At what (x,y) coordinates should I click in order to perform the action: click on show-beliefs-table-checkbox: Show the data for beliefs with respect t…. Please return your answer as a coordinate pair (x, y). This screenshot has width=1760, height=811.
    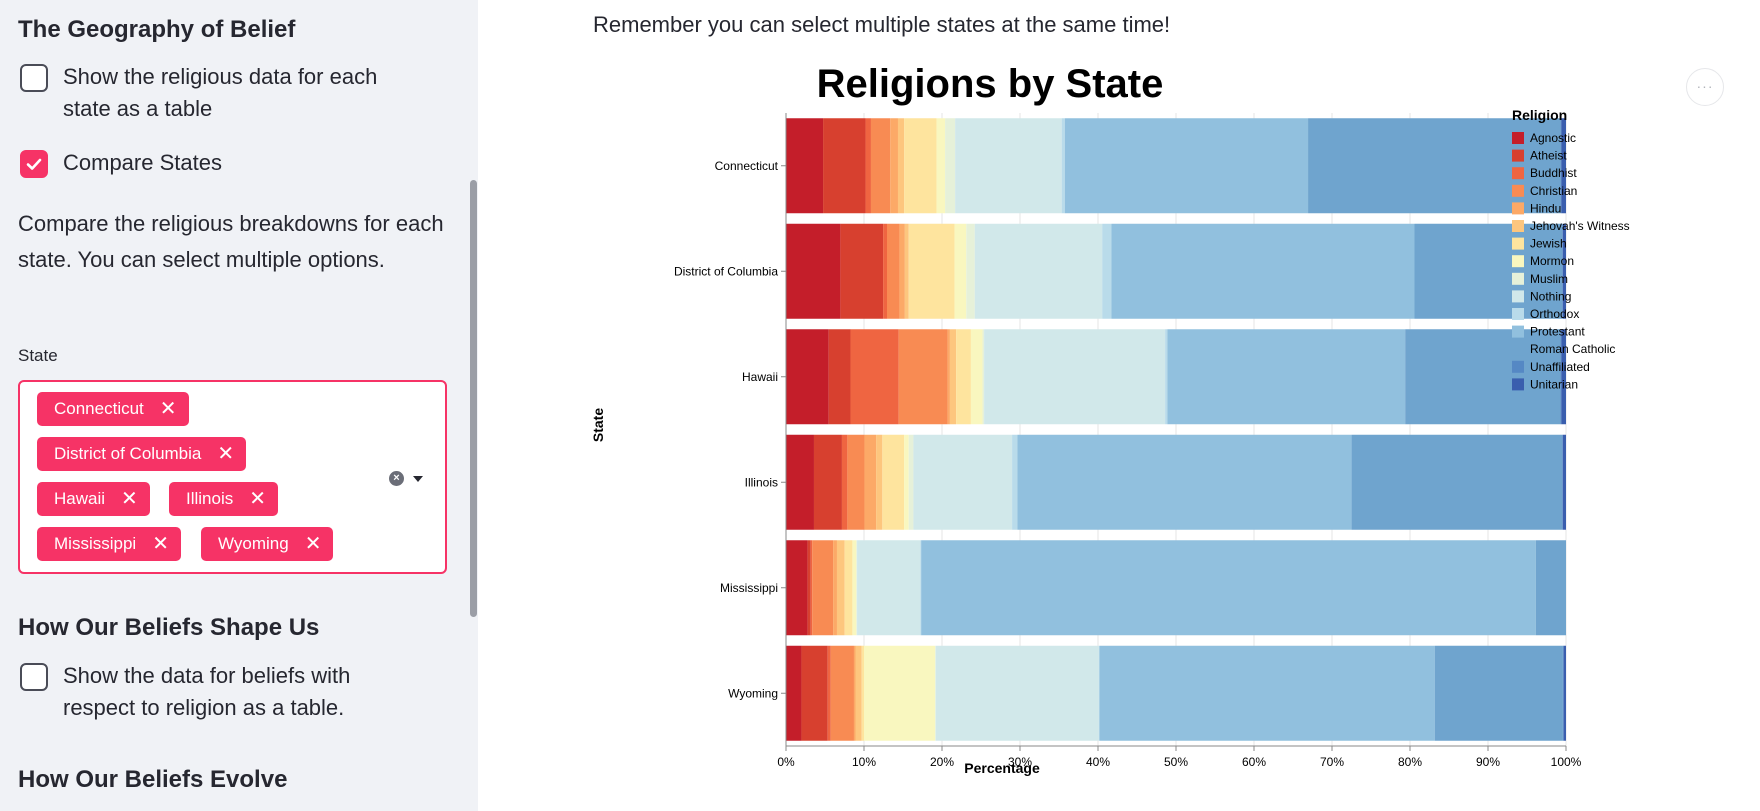
    Looking at the image, I should click on (221, 693).